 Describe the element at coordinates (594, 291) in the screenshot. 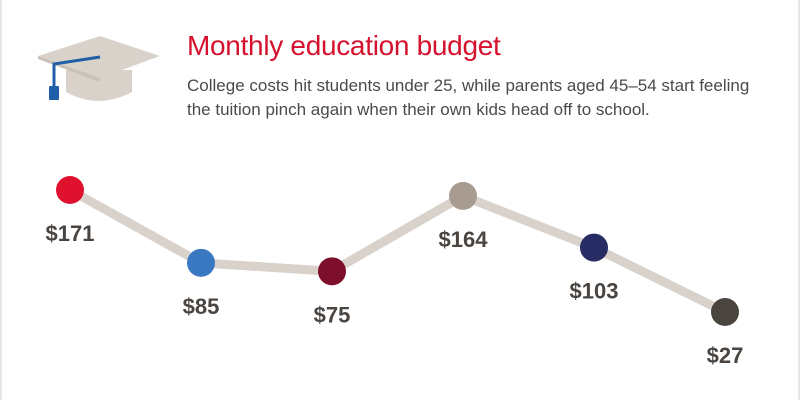

I see `data-label: $103` at that location.